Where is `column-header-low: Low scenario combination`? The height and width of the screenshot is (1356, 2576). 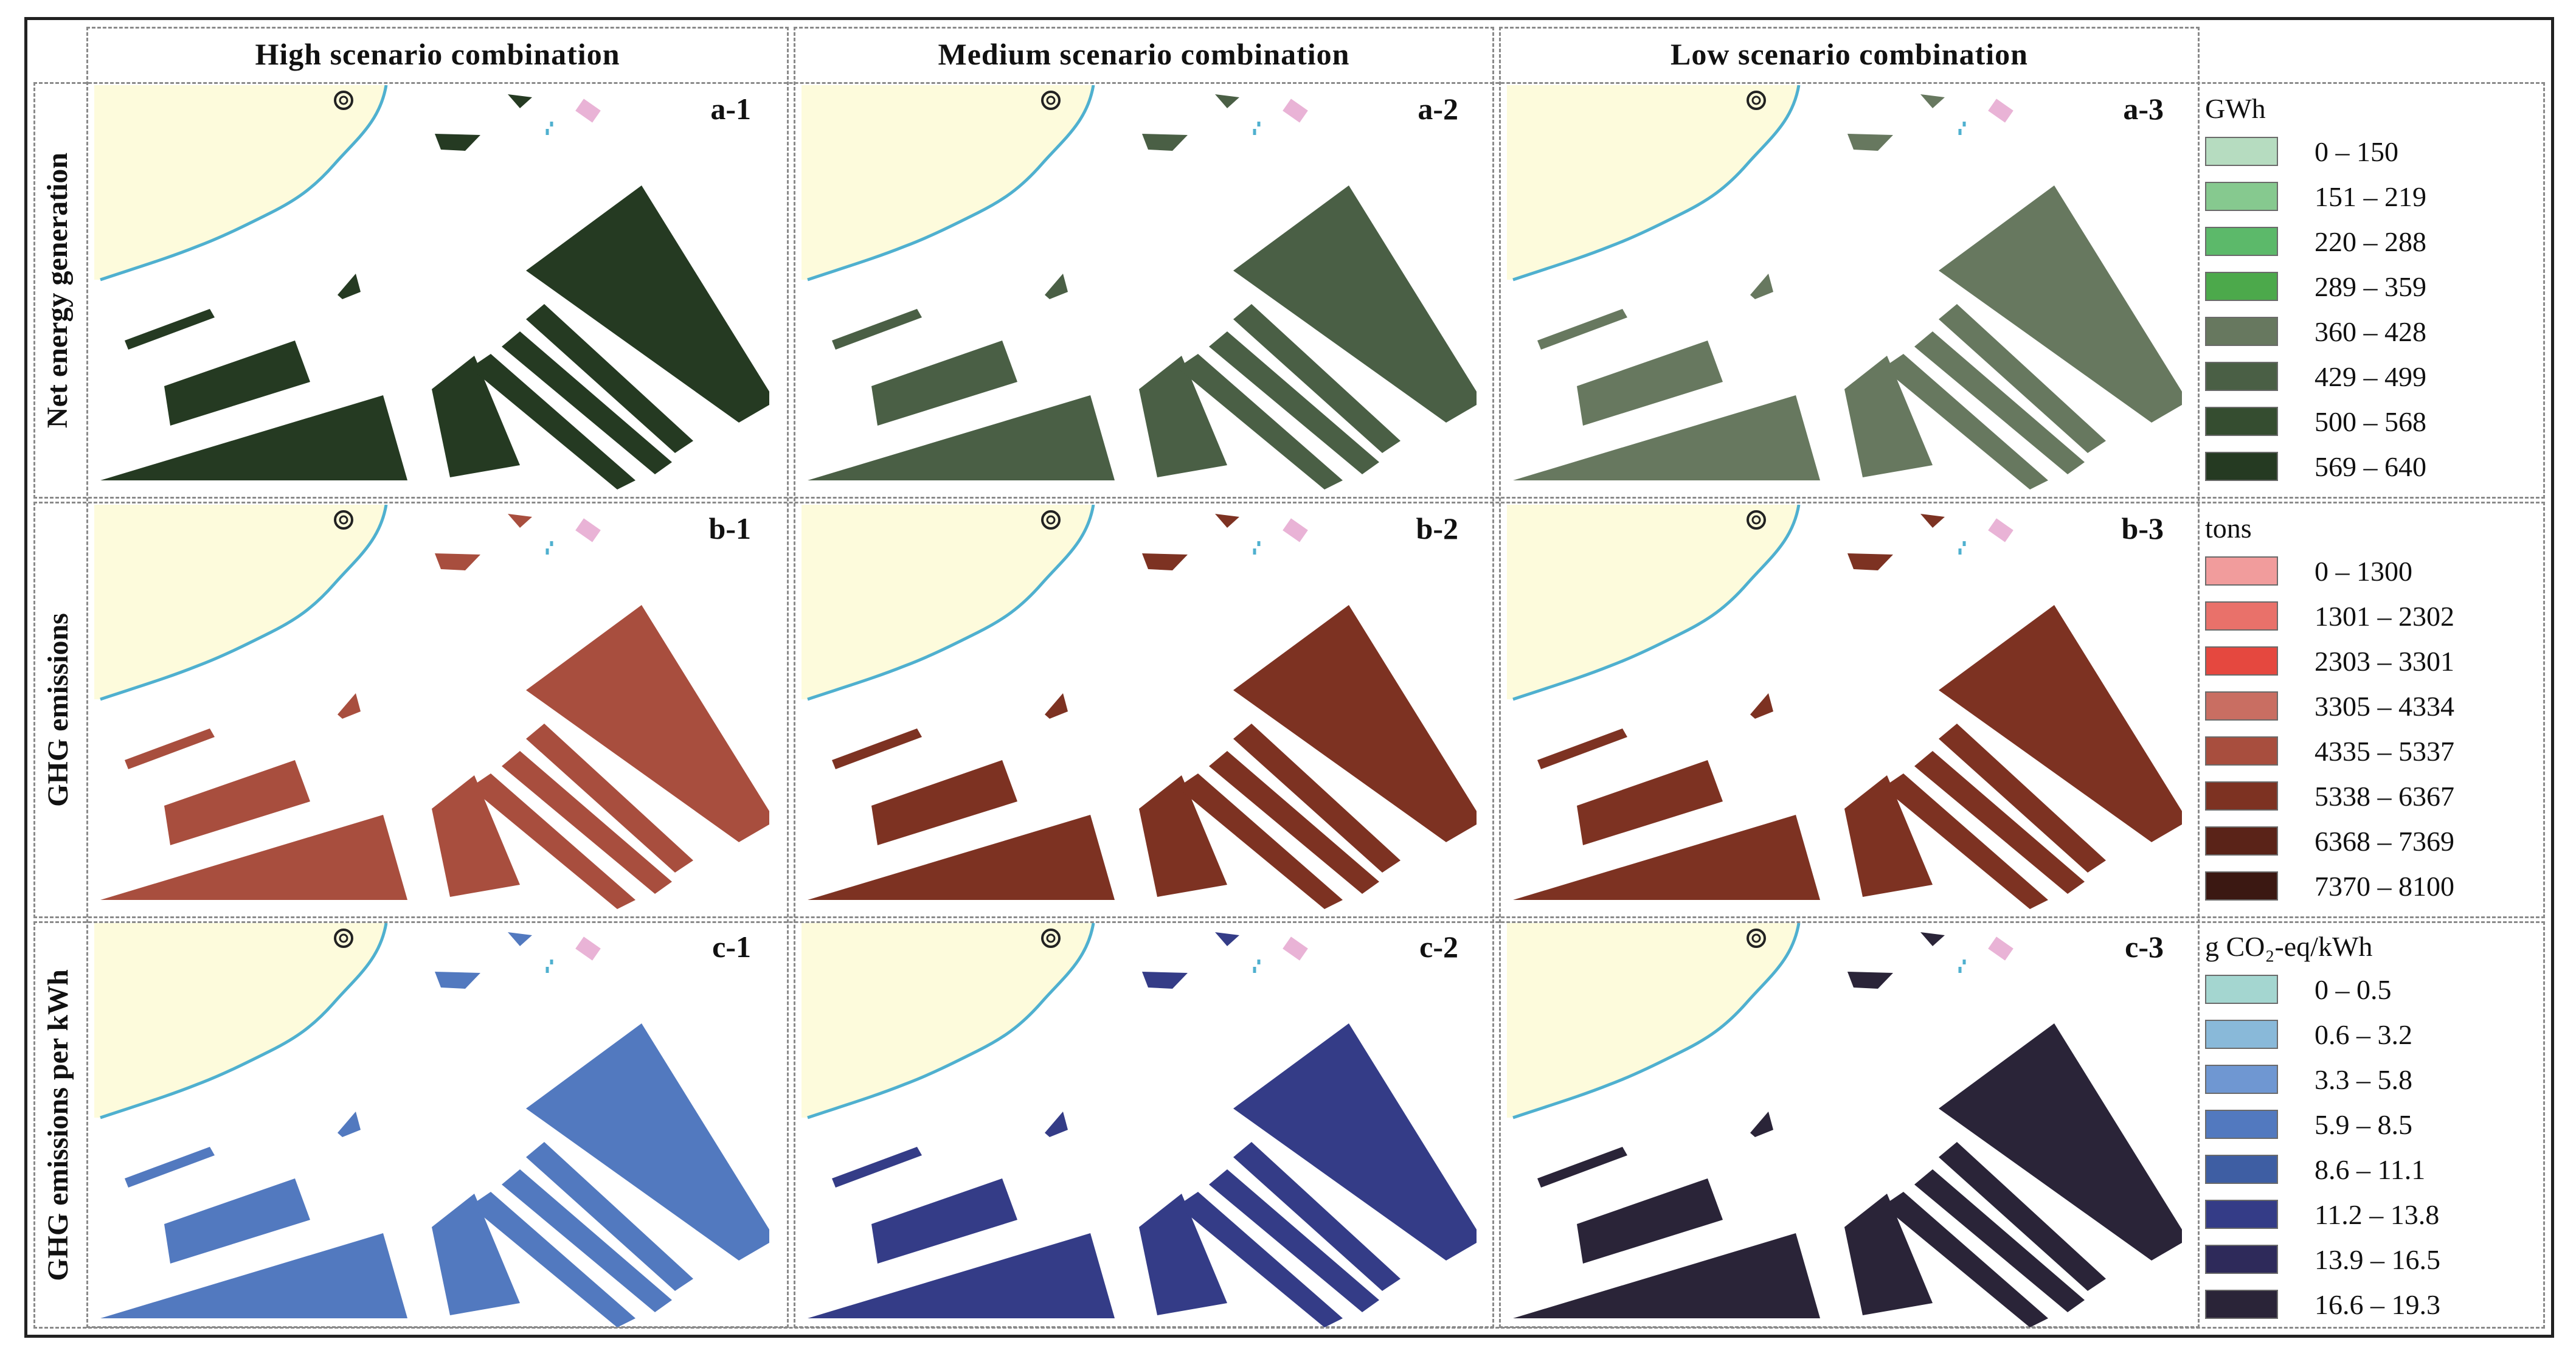
column-header-low: Low scenario combination is located at coordinates (1849, 54).